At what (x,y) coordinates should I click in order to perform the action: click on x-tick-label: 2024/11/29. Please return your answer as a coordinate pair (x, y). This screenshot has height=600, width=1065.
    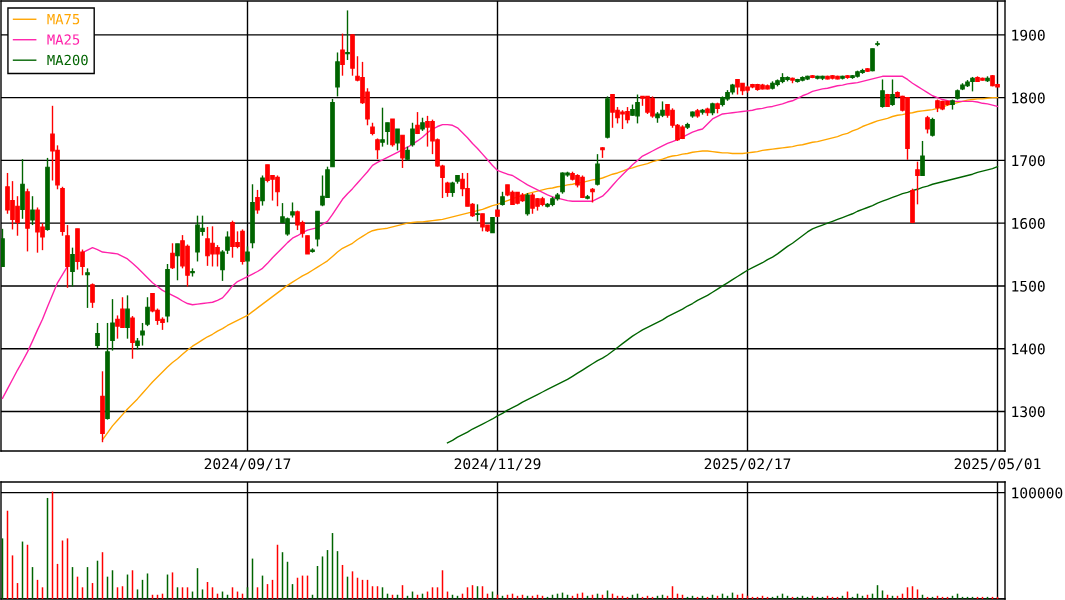
    Looking at the image, I should click on (497, 464).